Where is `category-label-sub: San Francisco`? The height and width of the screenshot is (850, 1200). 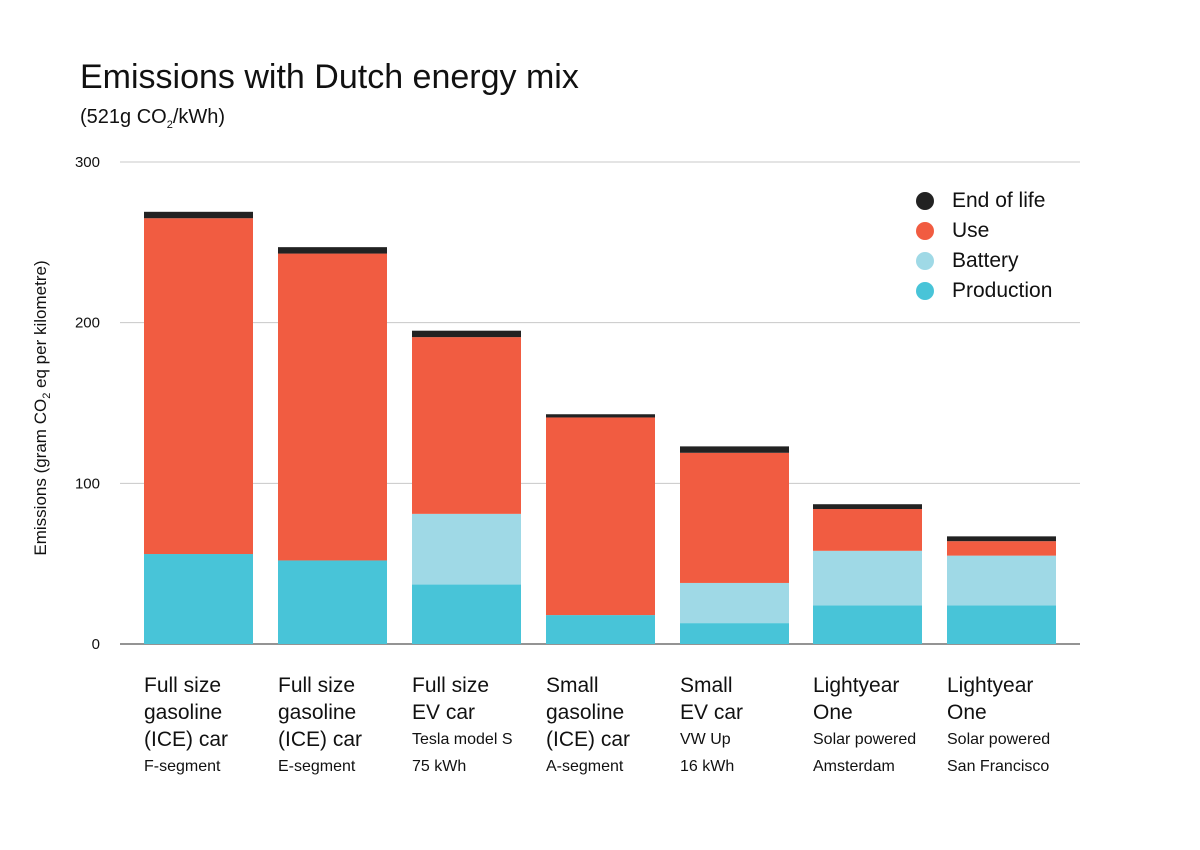
category-label-sub: San Francisco is located at coordinates (998, 766).